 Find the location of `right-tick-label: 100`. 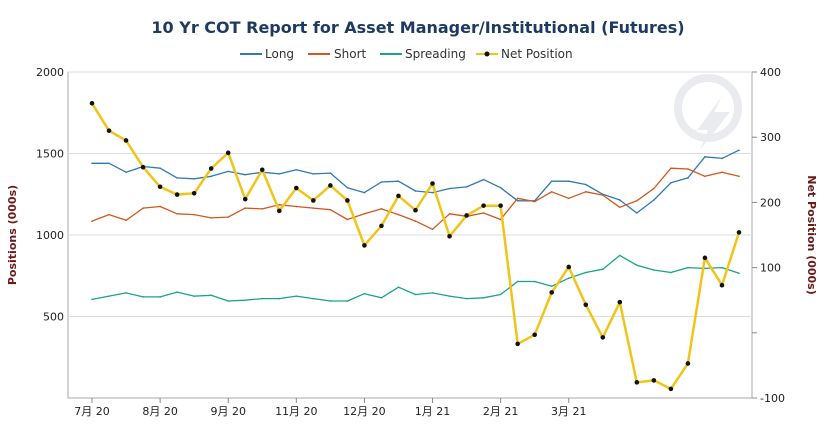

right-tick-label: 100 is located at coordinates (770, 268).